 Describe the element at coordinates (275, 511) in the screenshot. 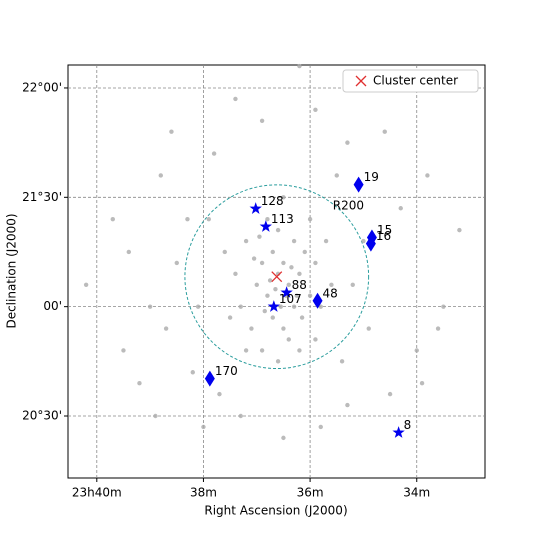

I see `x-axis-label: Right Ascension (J2000)` at that location.